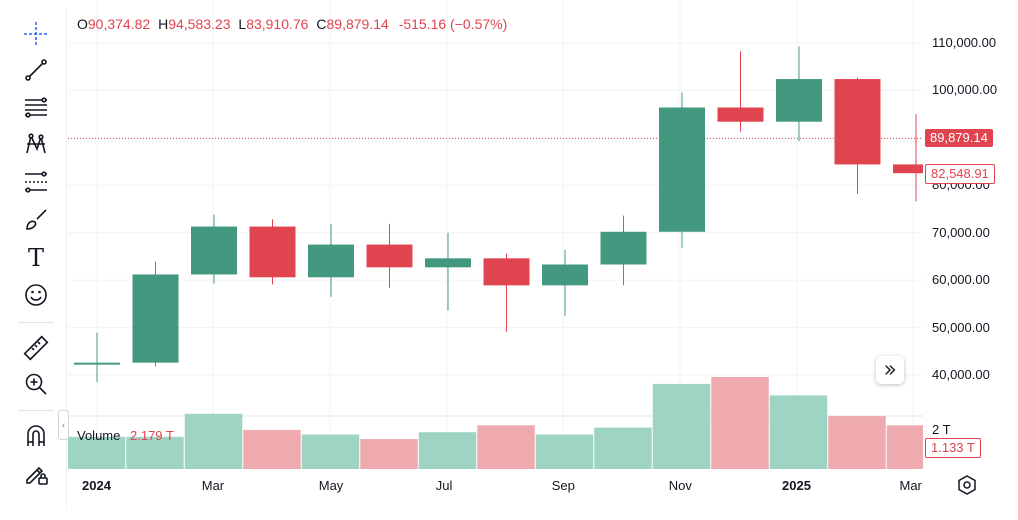 Image resolution: width=1018 pixels, height=520 pixels. I want to click on time-tick-label: 2024, so click(96, 485).